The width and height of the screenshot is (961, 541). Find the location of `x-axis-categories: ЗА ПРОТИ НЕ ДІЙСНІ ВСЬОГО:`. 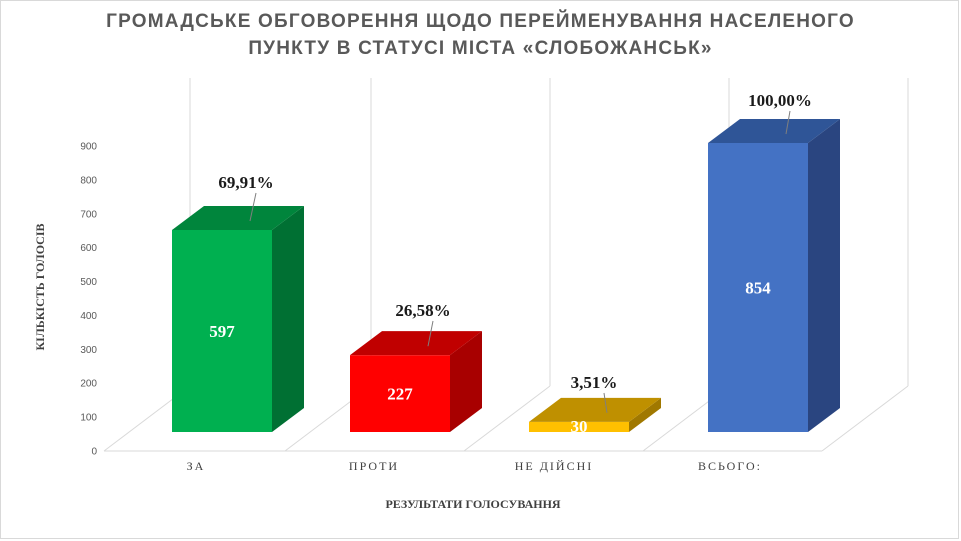

x-axis-categories: ЗА ПРОТИ НЕ ДІЙСНІ ВСЬОГО: is located at coordinates (474, 466).